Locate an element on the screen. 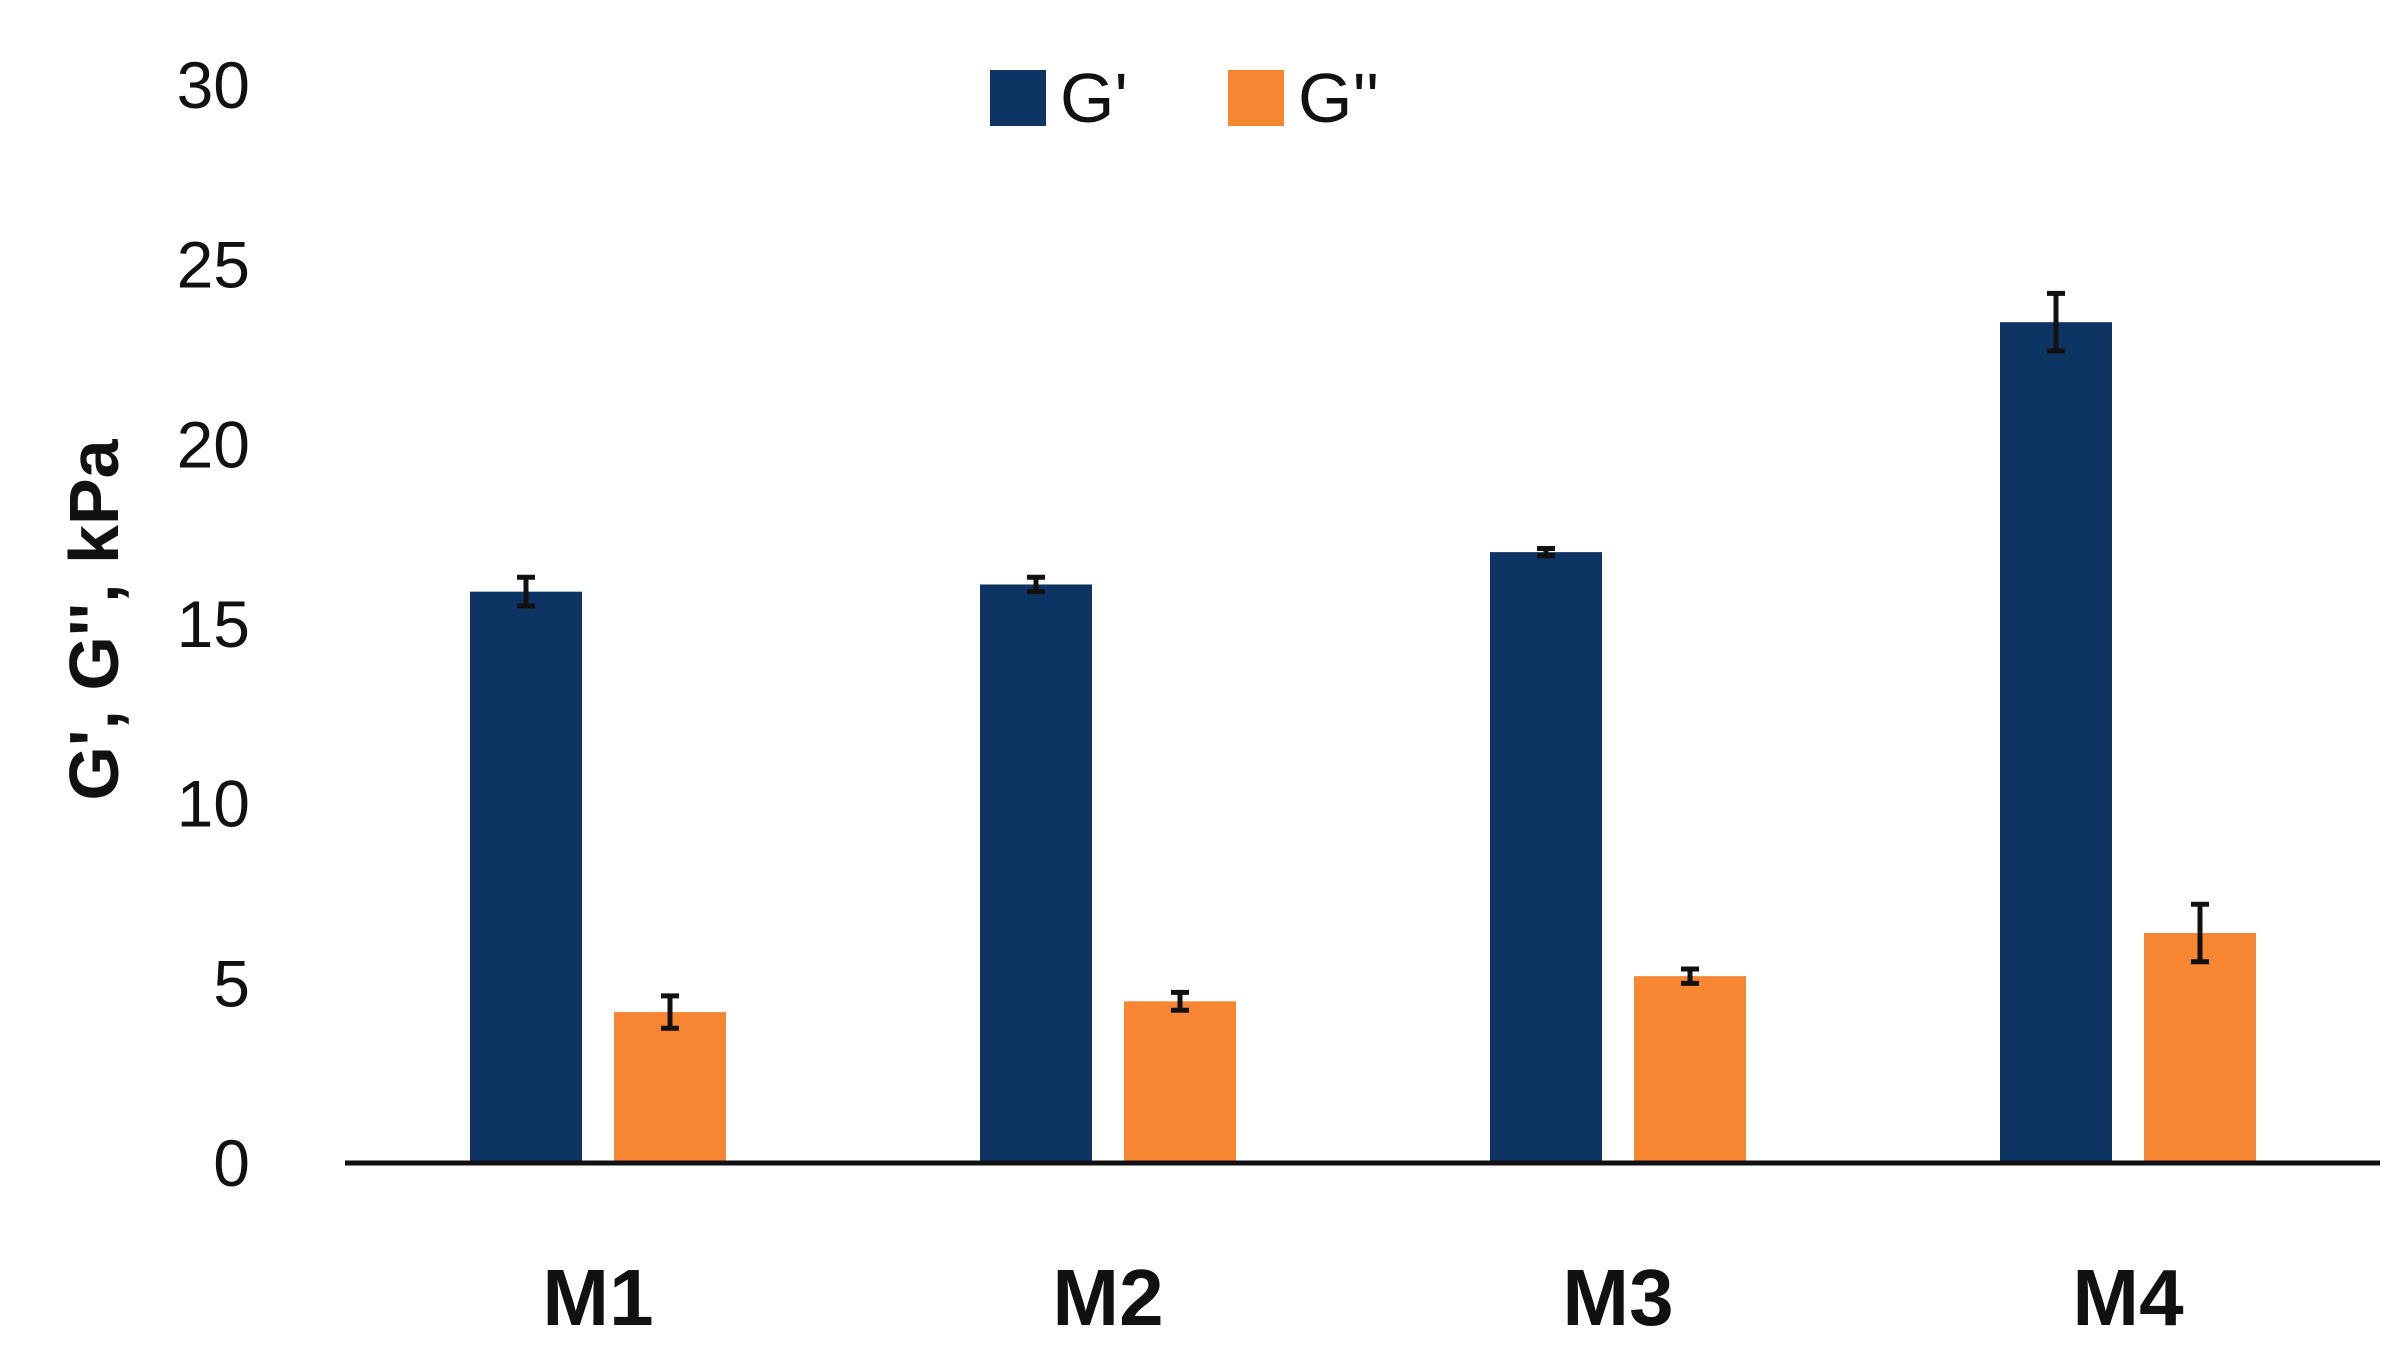 The width and height of the screenshot is (2406, 1361). x-category-label: M4 is located at coordinates (2128, 1297).